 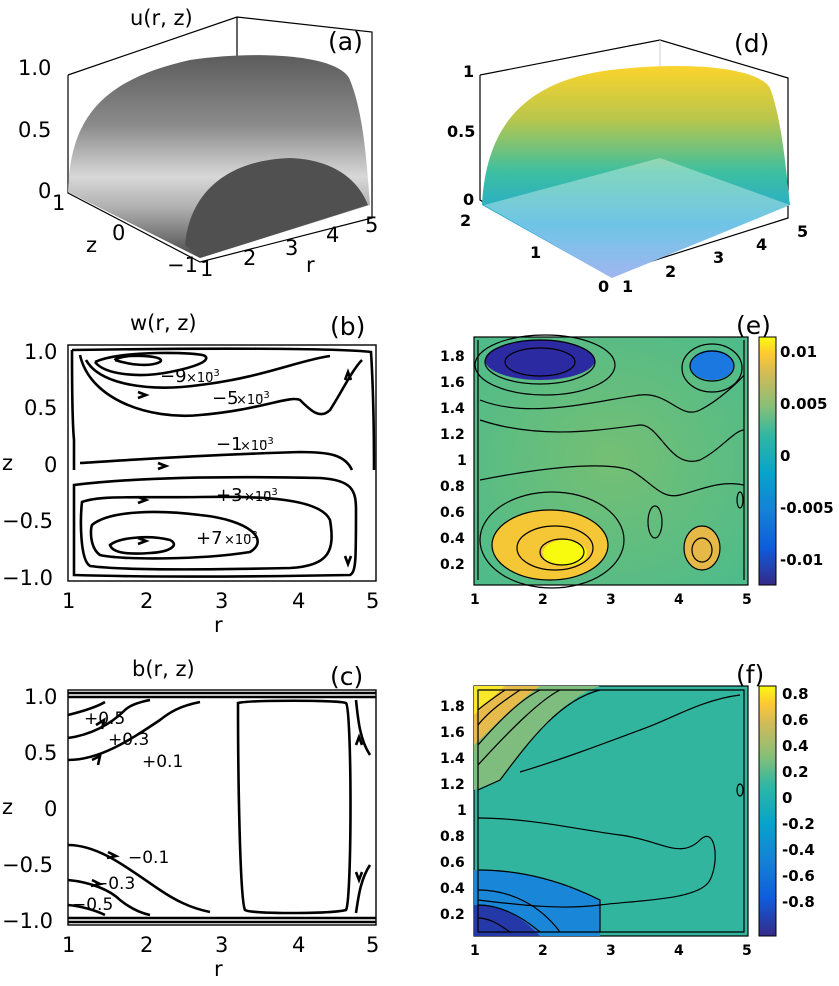 I want to click on panel-b-contour-label-1: −9 ×10 −3, so click(x=190, y=376).